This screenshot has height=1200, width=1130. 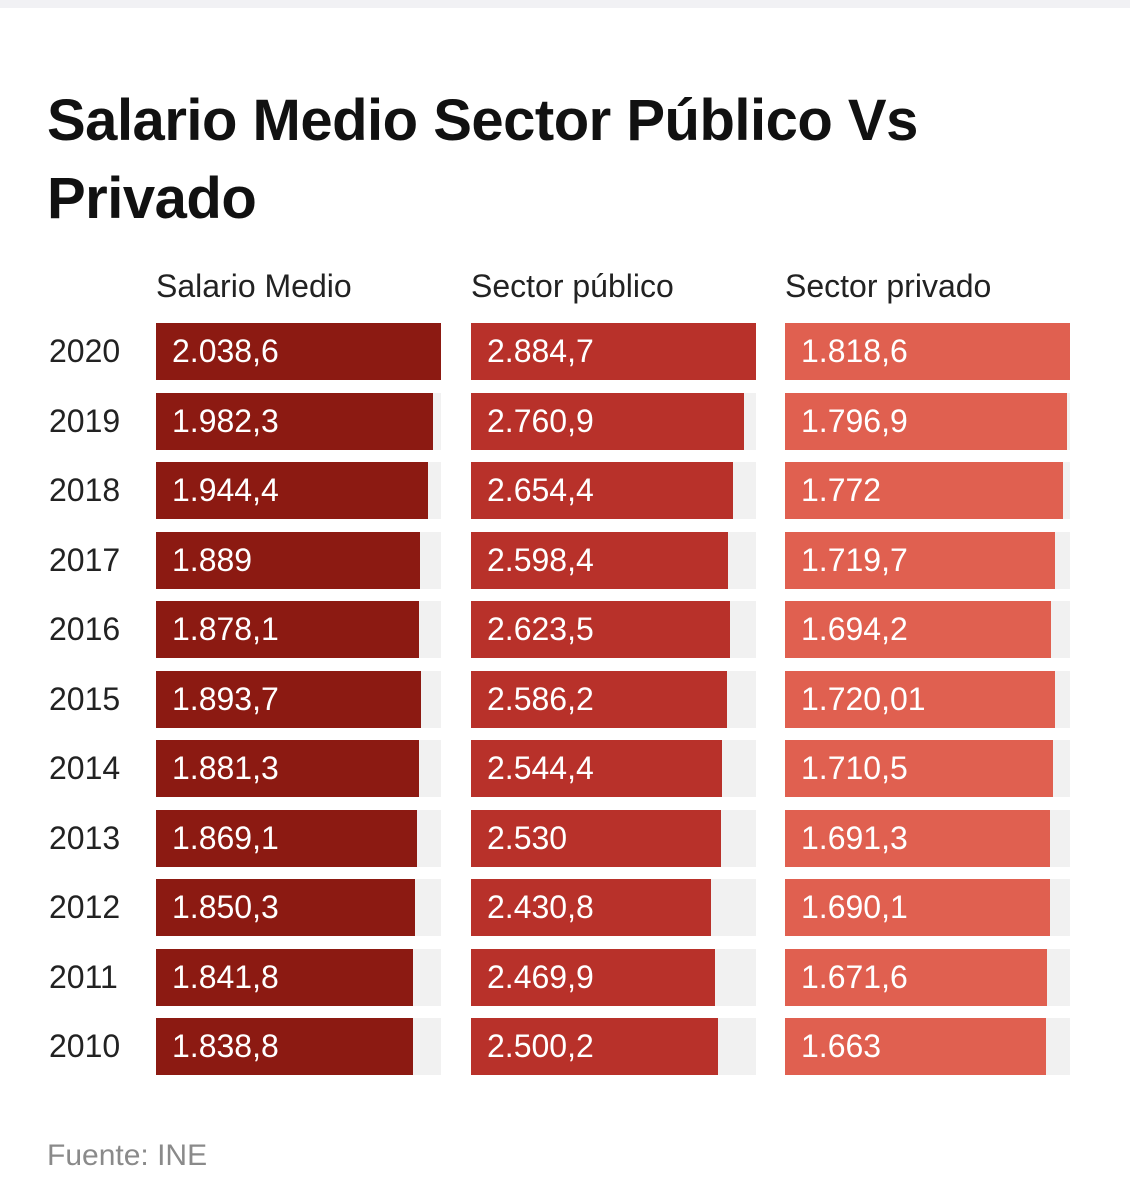 I want to click on bar-track: 1.982,3, so click(x=298, y=421).